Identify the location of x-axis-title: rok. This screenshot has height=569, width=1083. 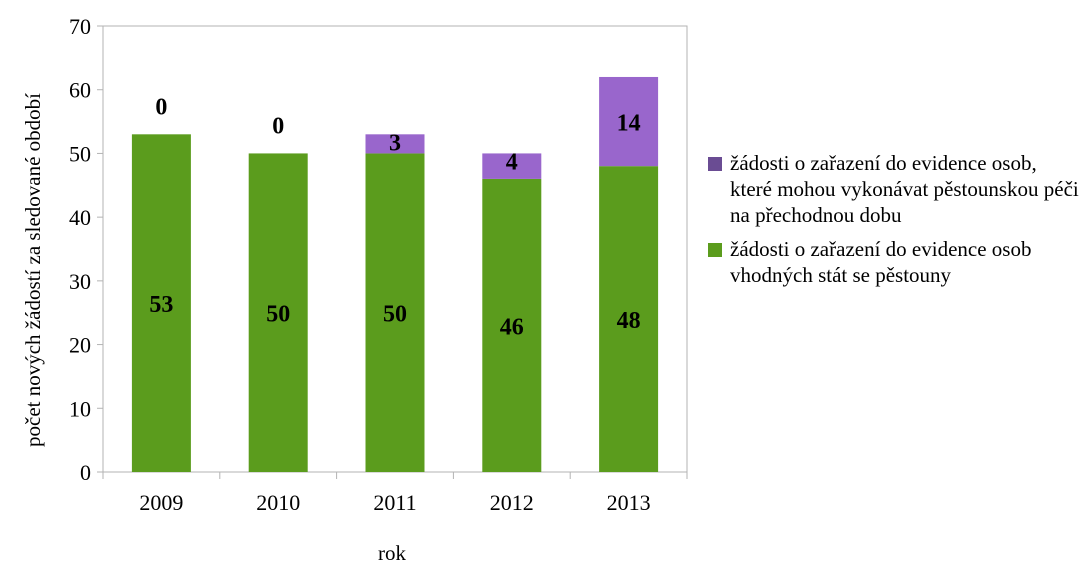
(392, 553).